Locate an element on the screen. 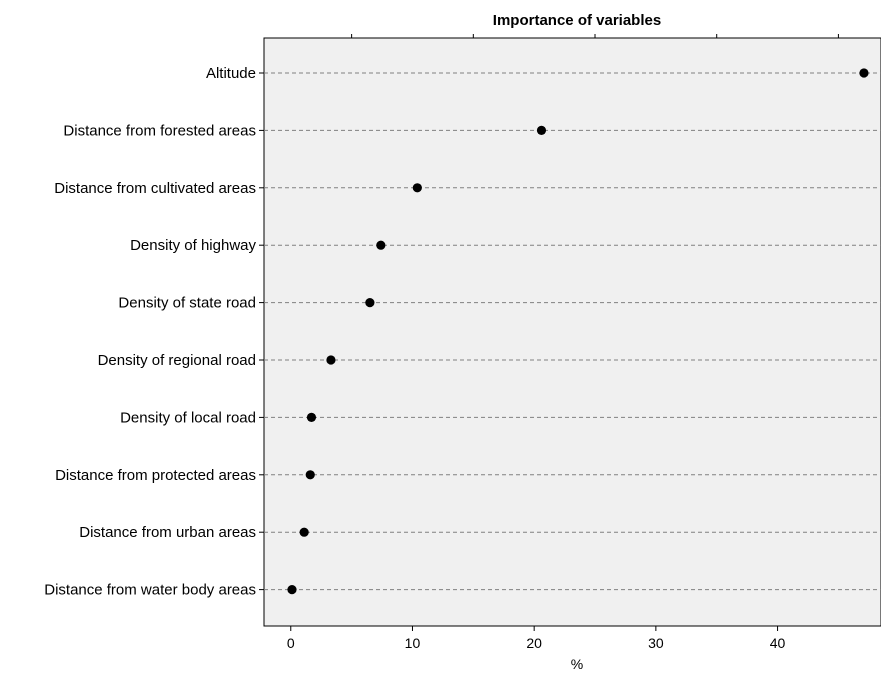 The width and height of the screenshot is (881, 673). top-tick-marks is located at coordinates (595, 36).